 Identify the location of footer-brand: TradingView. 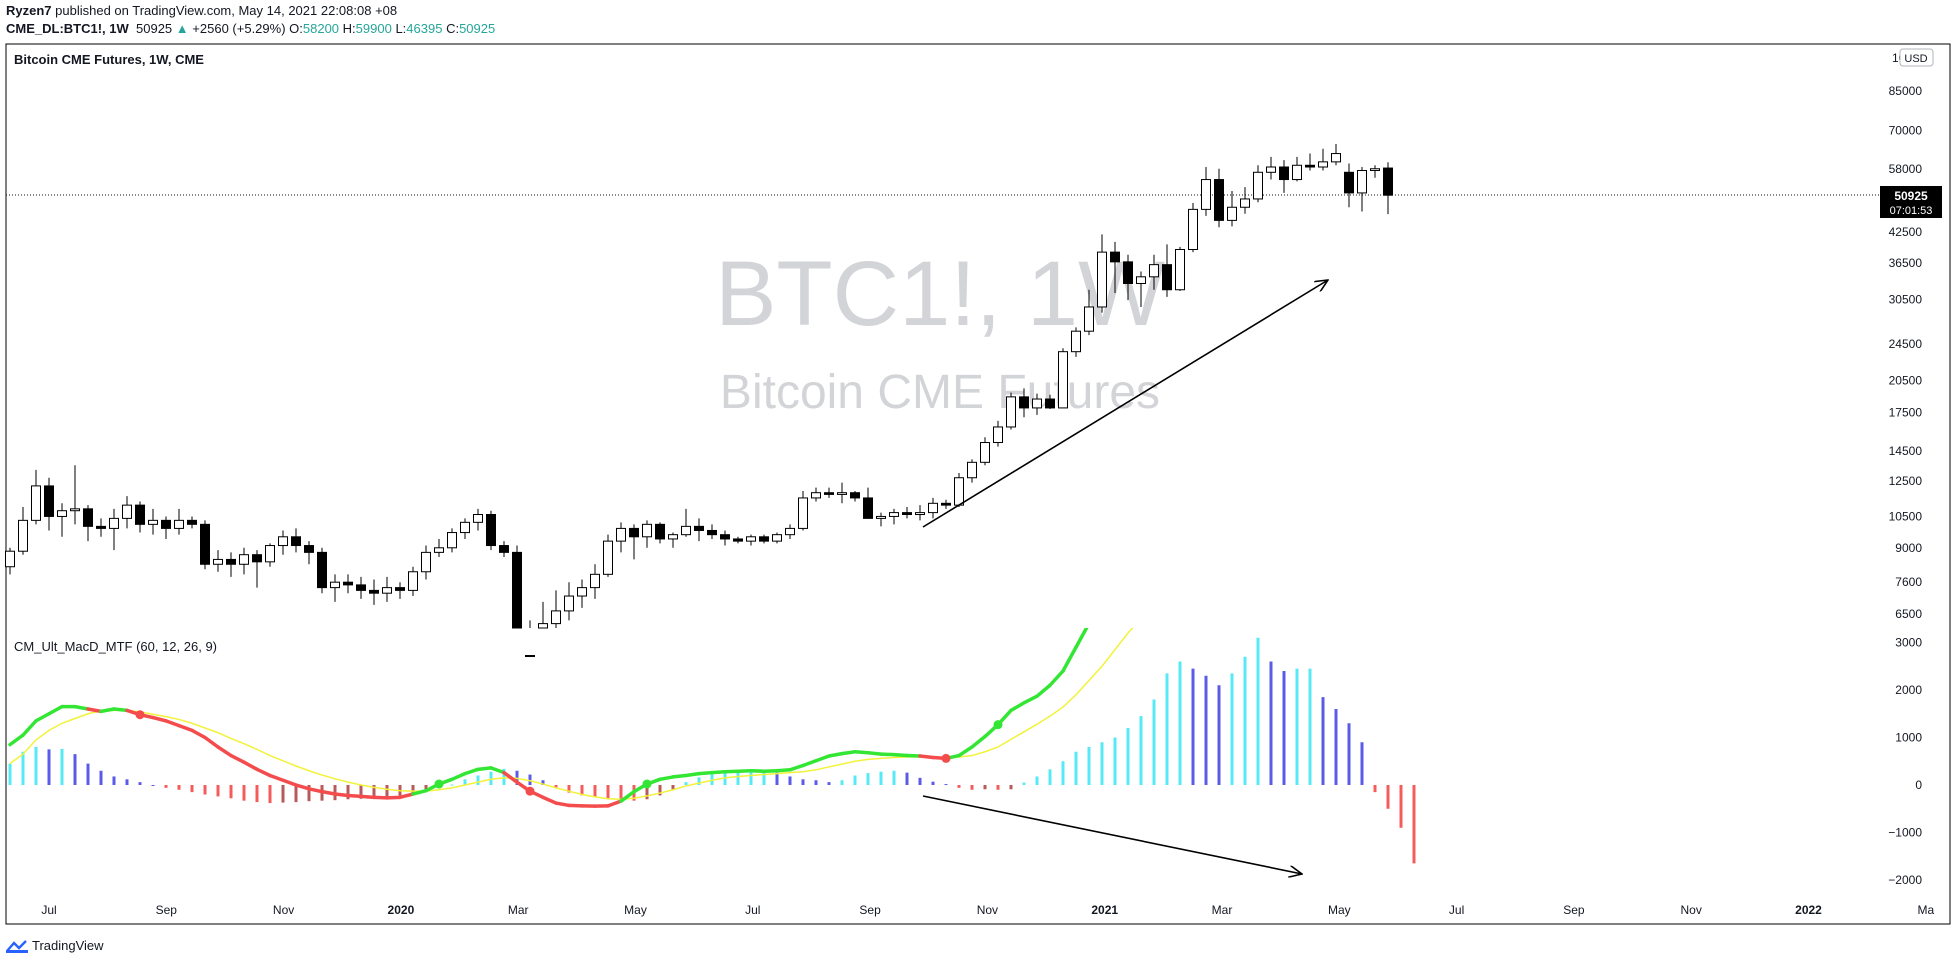
(68, 945).